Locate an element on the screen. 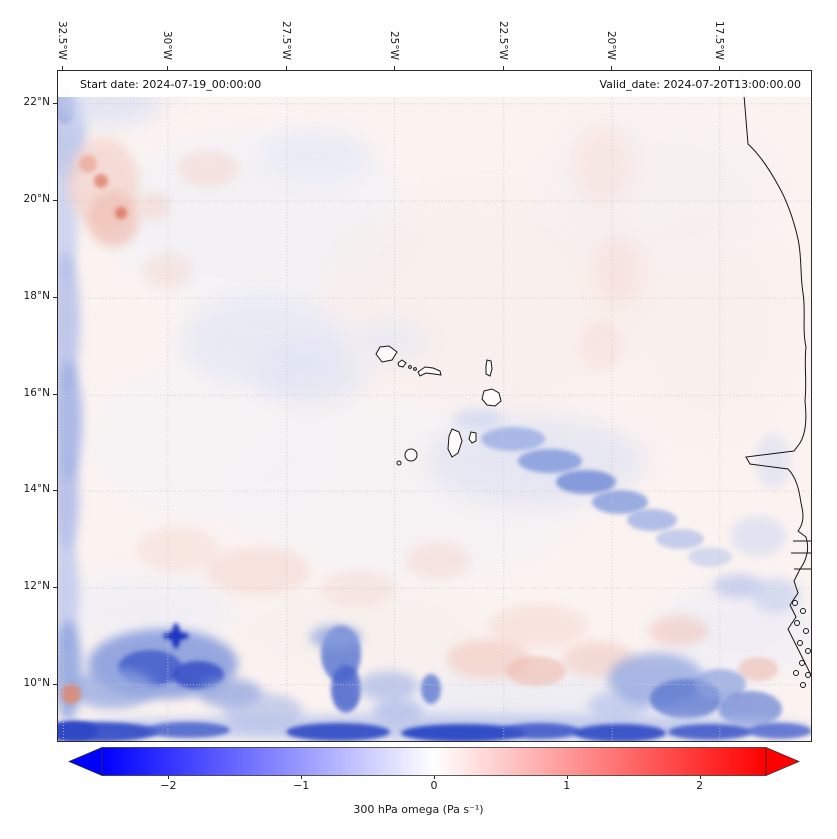  colorbar-right-arrow is located at coordinates (782, 761).